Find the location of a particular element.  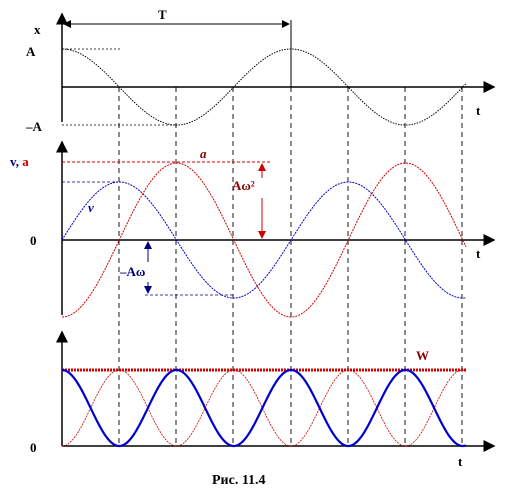

vel-amplitude-label: –Aω is located at coordinates (132, 271).